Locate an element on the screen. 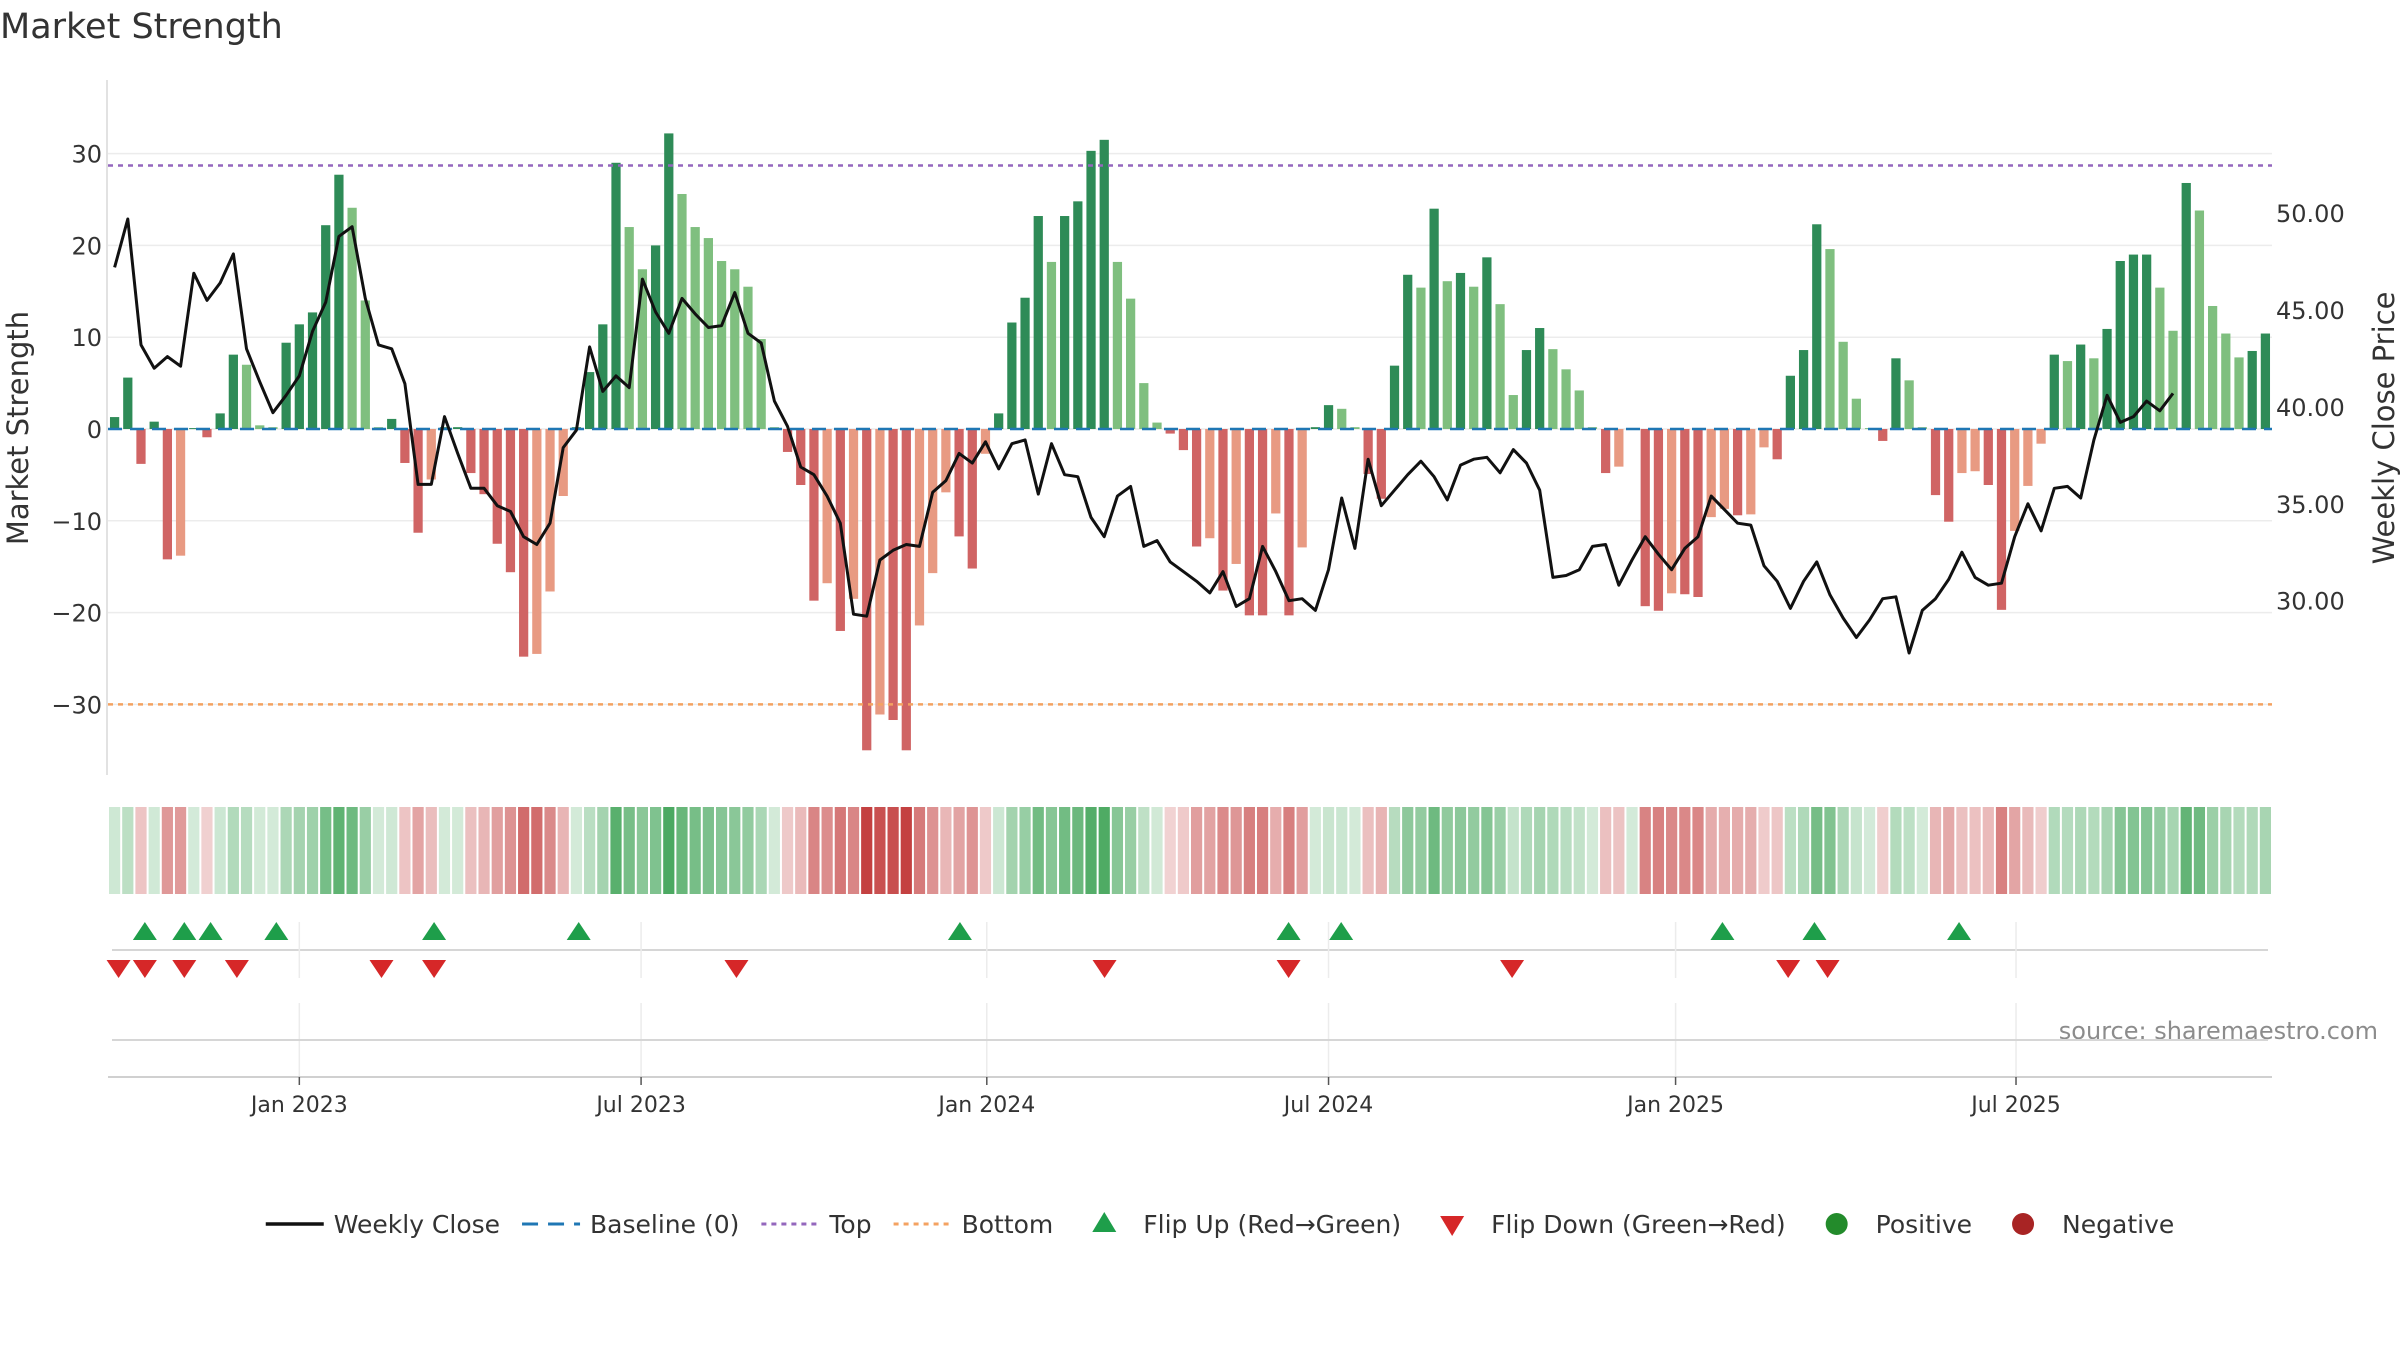 The image size is (2400, 1354). y-tick-label: 30 is located at coordinates (86, 155).